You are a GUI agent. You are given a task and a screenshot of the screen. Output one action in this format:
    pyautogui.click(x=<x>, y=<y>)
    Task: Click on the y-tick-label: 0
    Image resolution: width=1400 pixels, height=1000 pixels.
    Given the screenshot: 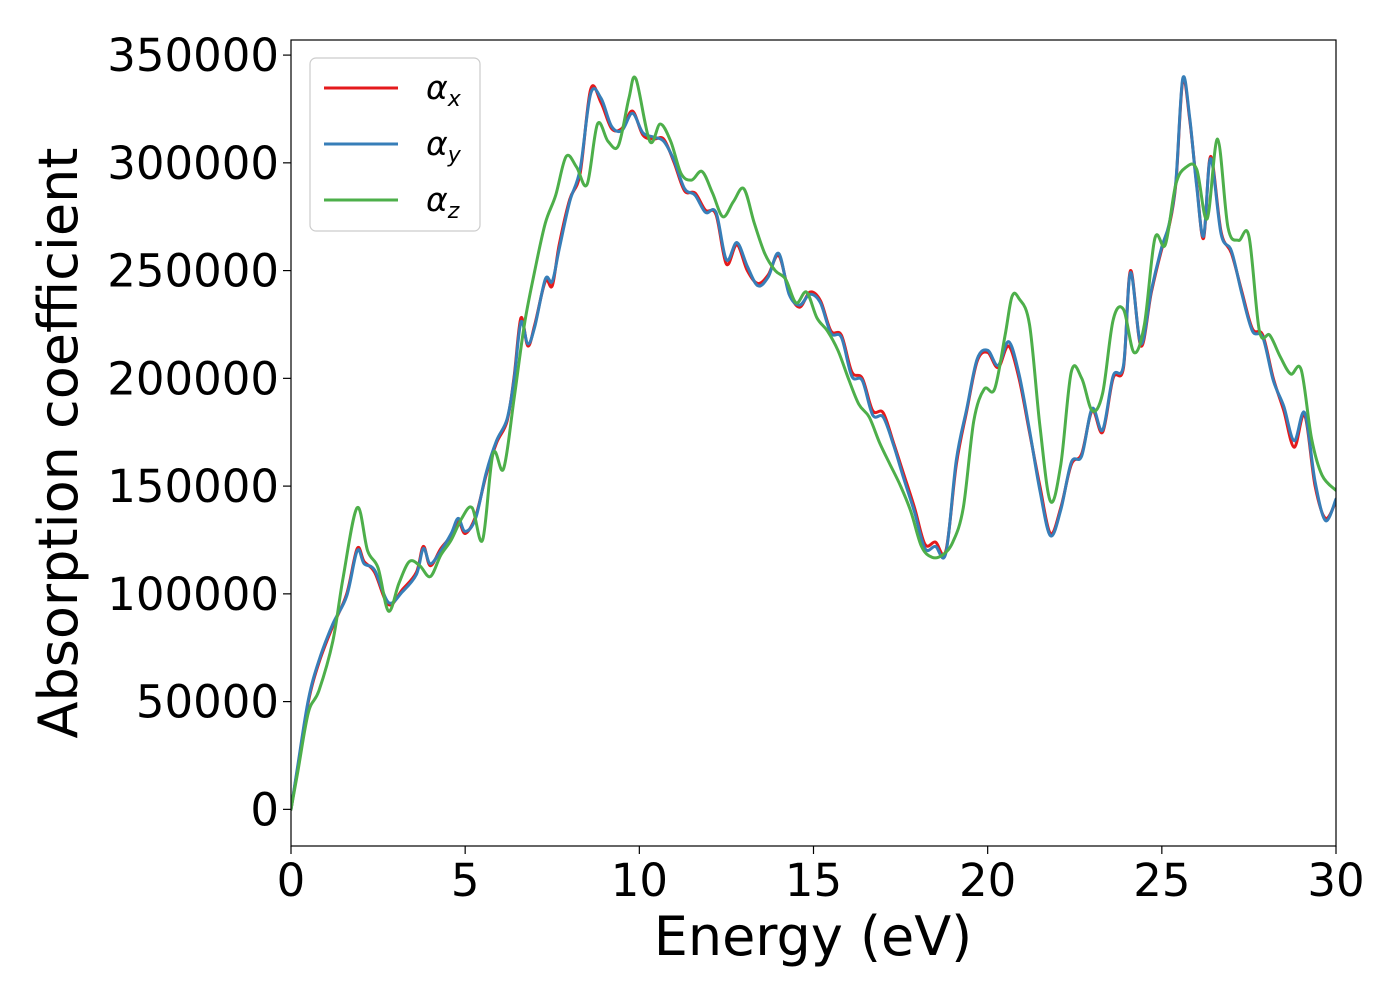 What is the action you would take?
    pyautogui.click(x=264, y=809)
    